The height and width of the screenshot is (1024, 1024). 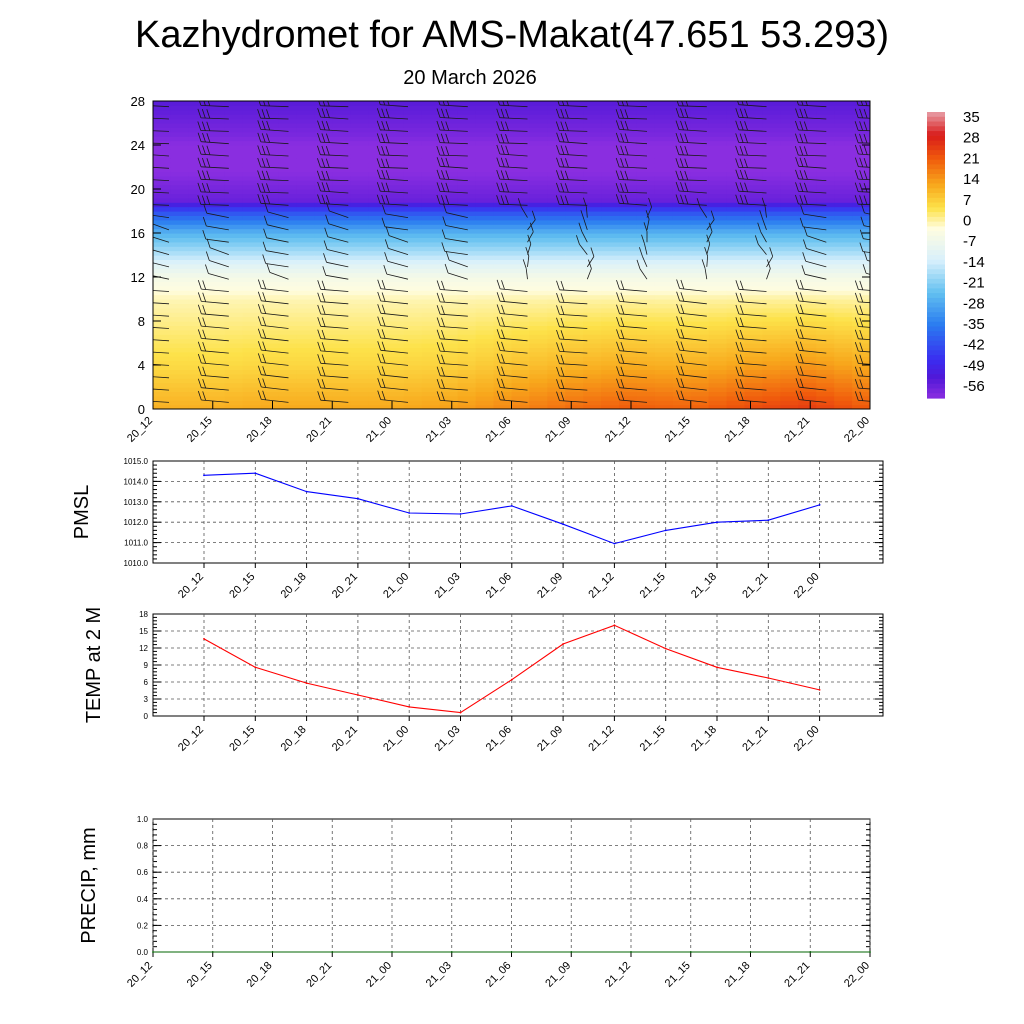 What do you see at coordinates (94, 665) in the screenshot?
I see `y-axis-label: TEMP at 2 M` at bounding box center [94, 665].